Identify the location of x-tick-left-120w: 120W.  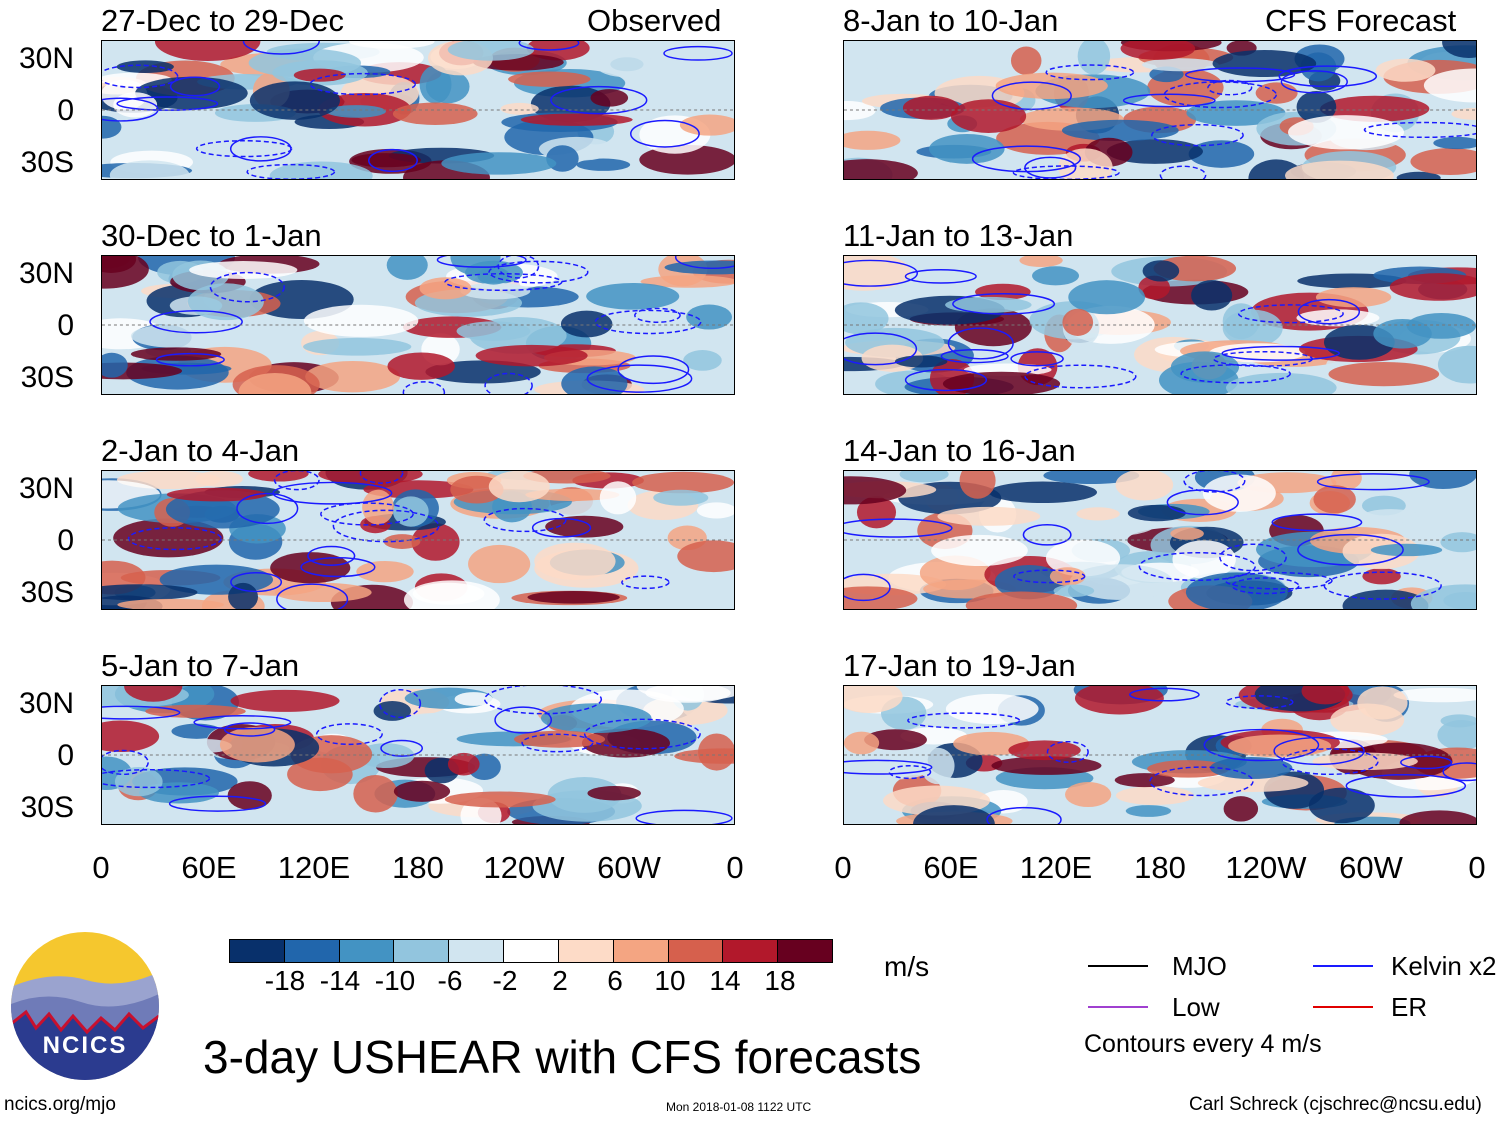
(524, 867).